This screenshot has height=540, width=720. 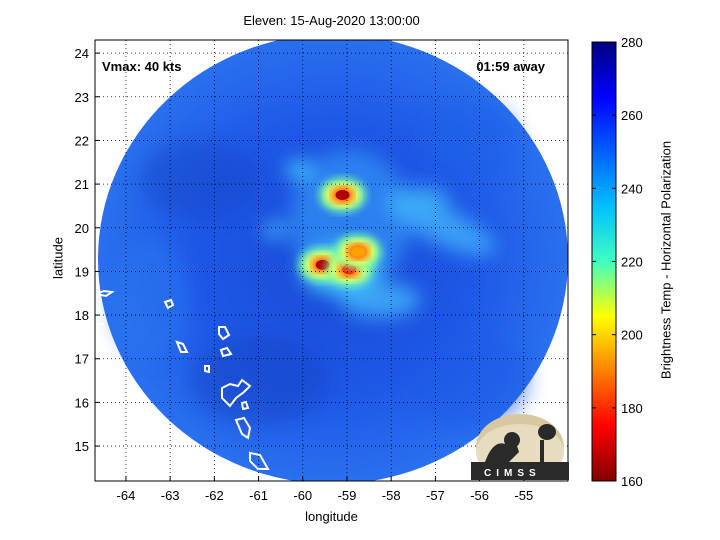 What do you see at coordinates (331, 516) in the screenshot?
I see `x-axis-label: longitude` at bounding box center [331, 516].